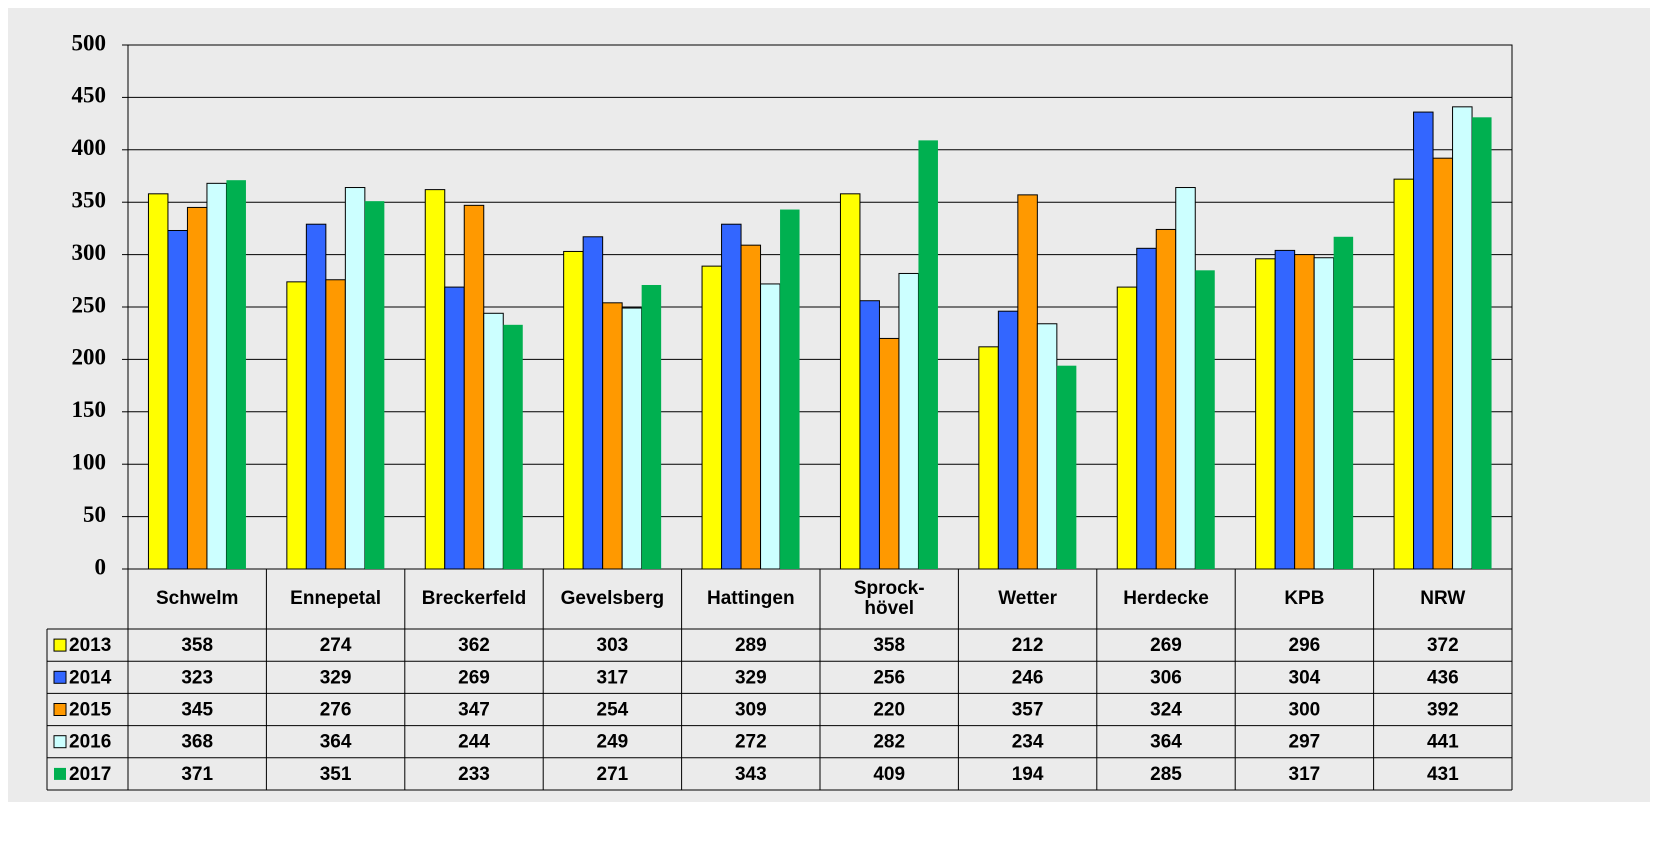 The width and height of the screenshot is (1657, 848). Describe the element at coordinates (197, 677) in the screenshot. I see `table-value: 323` at that location.